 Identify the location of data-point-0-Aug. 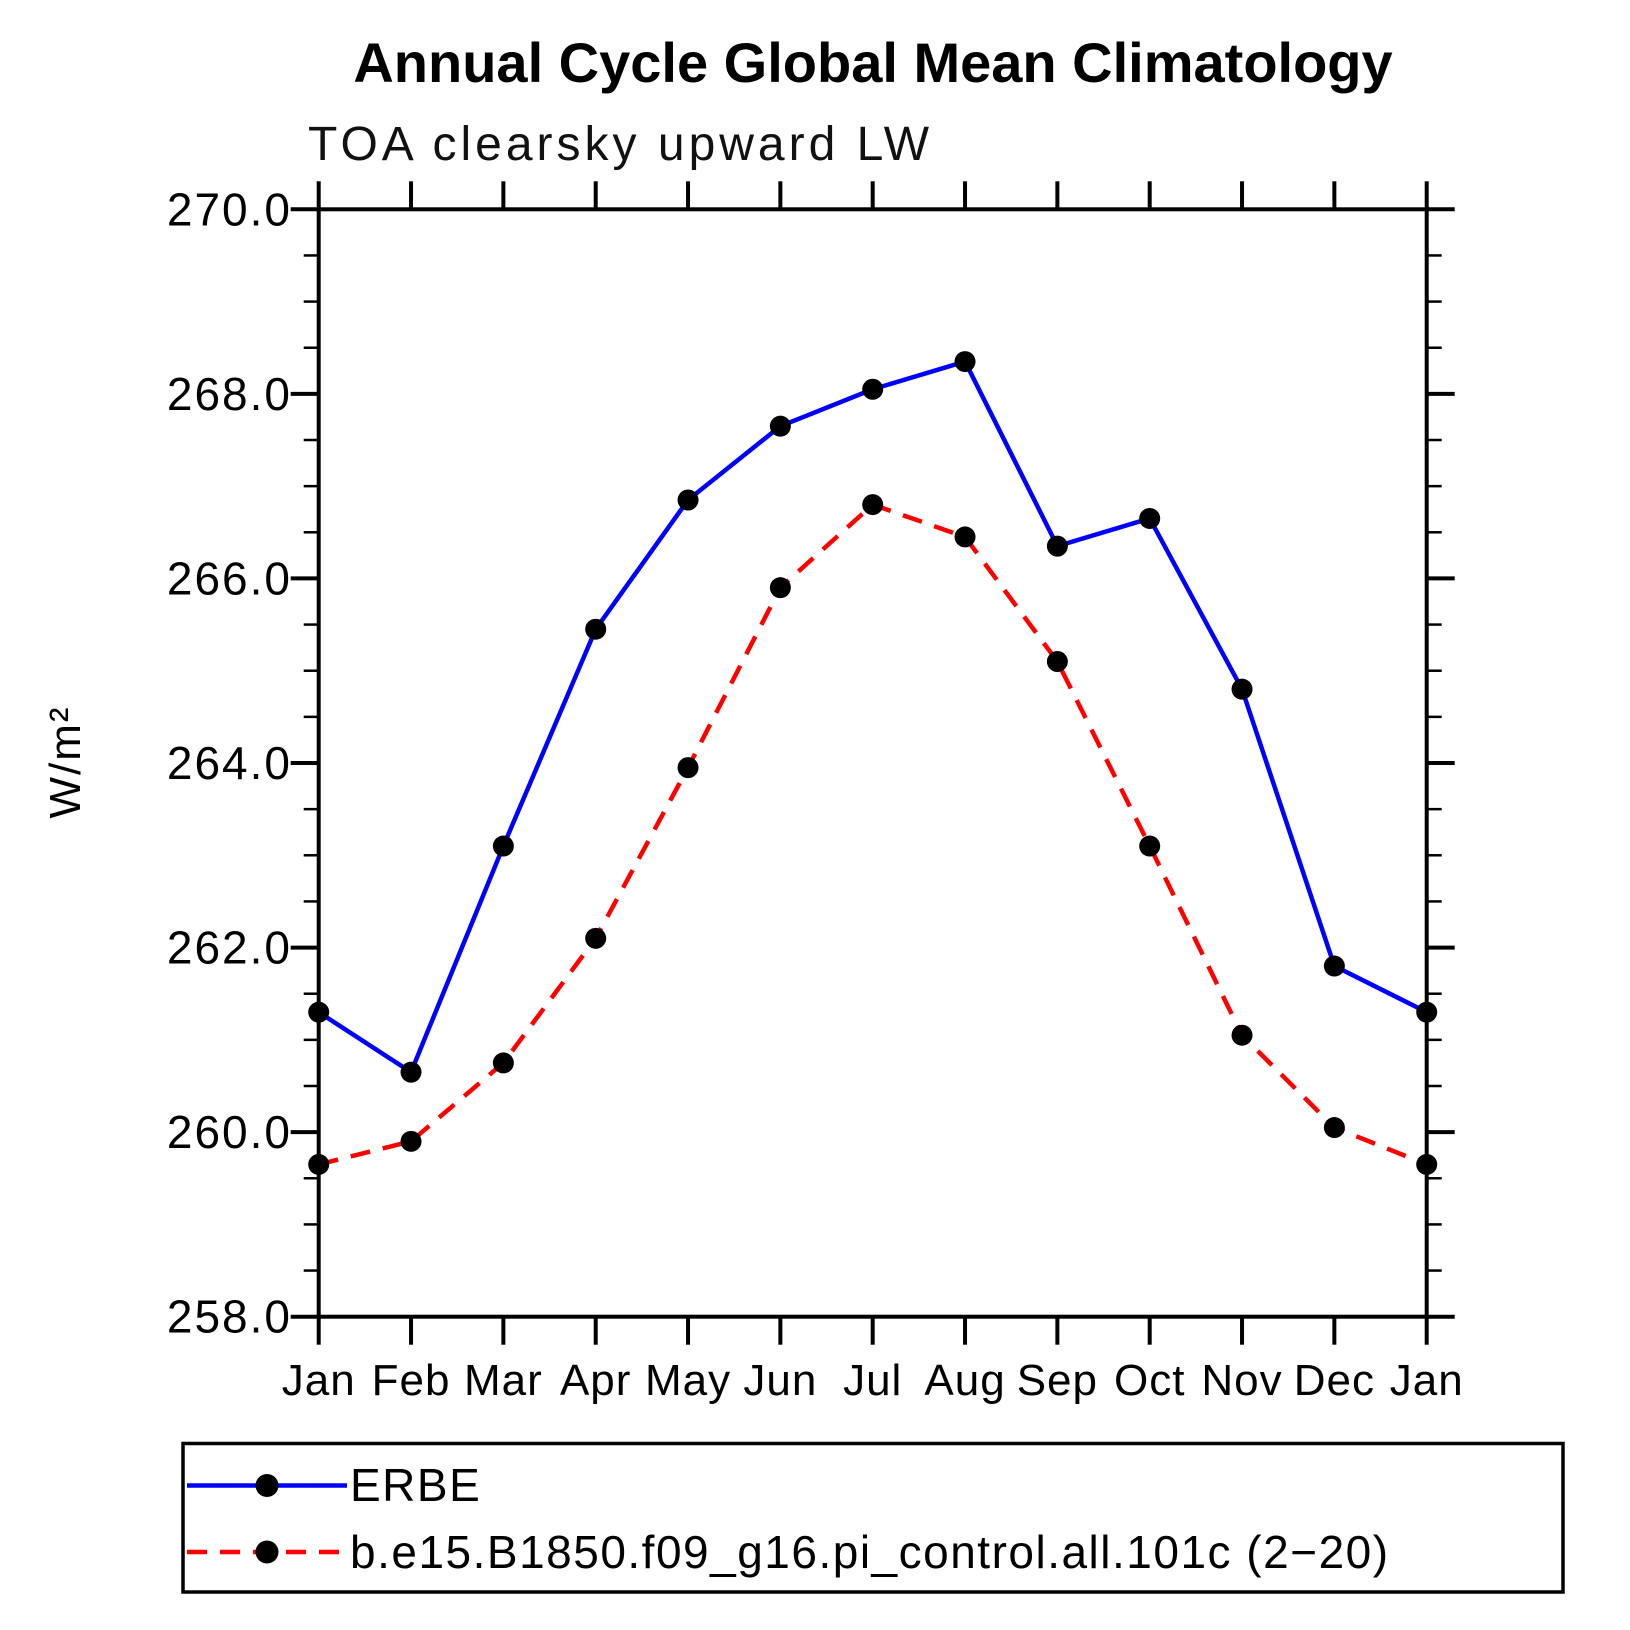
(965, 362).